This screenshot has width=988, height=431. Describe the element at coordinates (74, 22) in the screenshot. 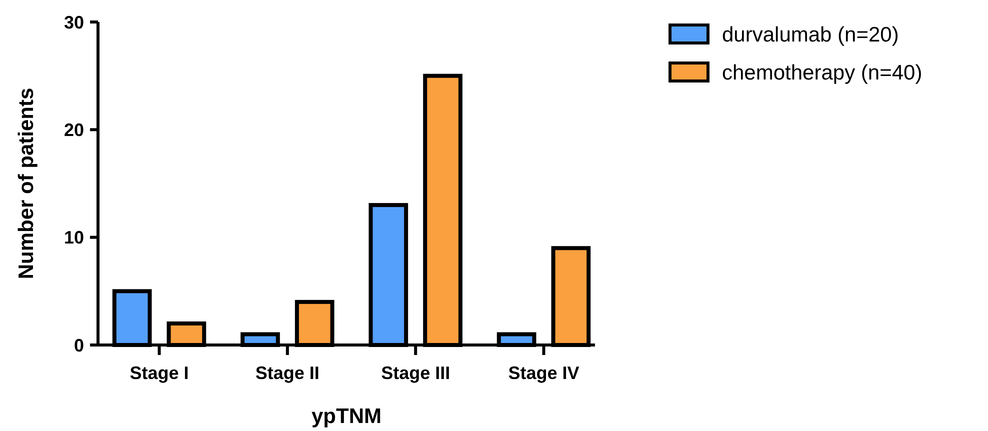

I see `y-tick-label: 30` at that location.